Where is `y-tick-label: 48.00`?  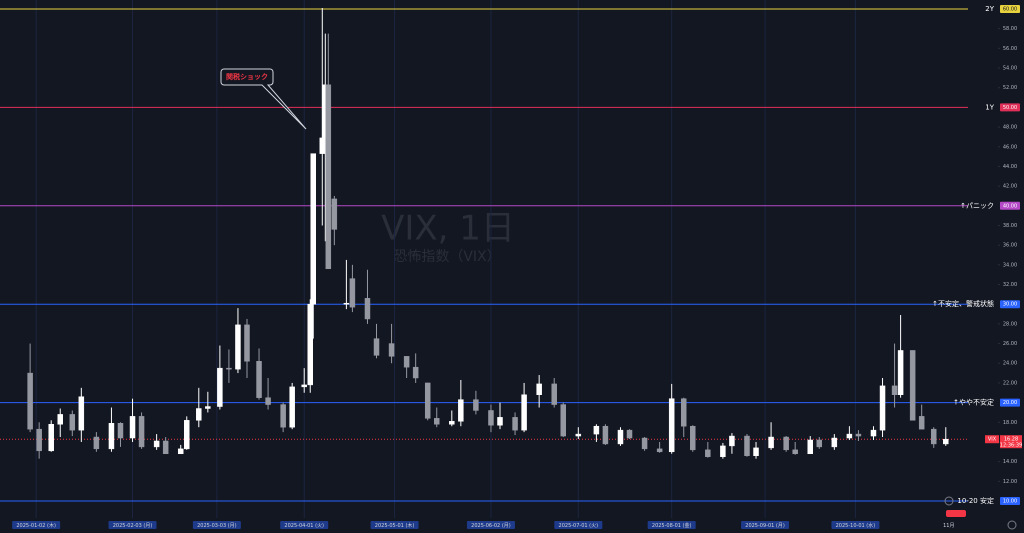 y-tick-label: 48.00 is located at coordinates (1010, 128).